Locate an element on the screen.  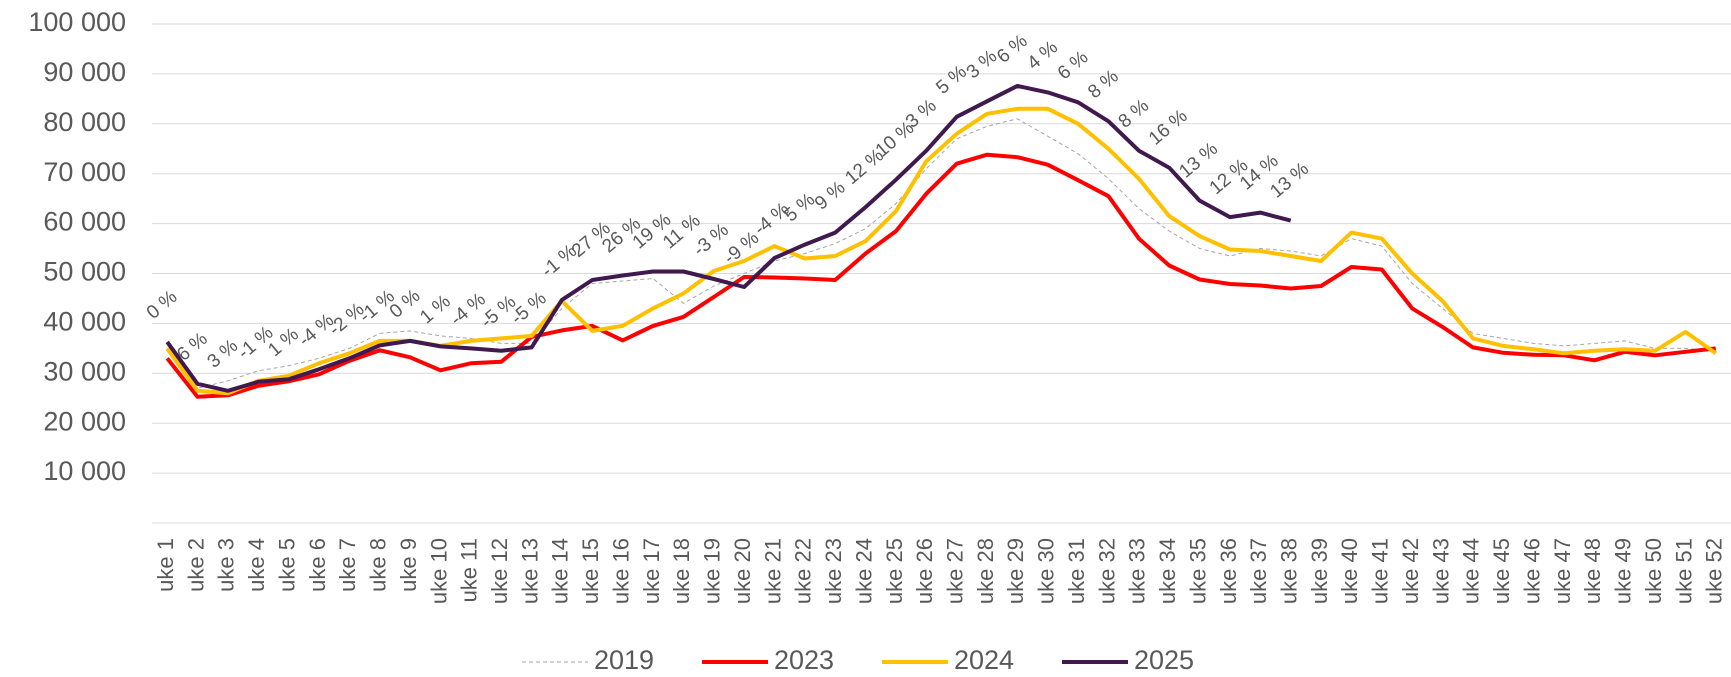
x-tick-label: uke 44 is located at coordinates (1471, 571).